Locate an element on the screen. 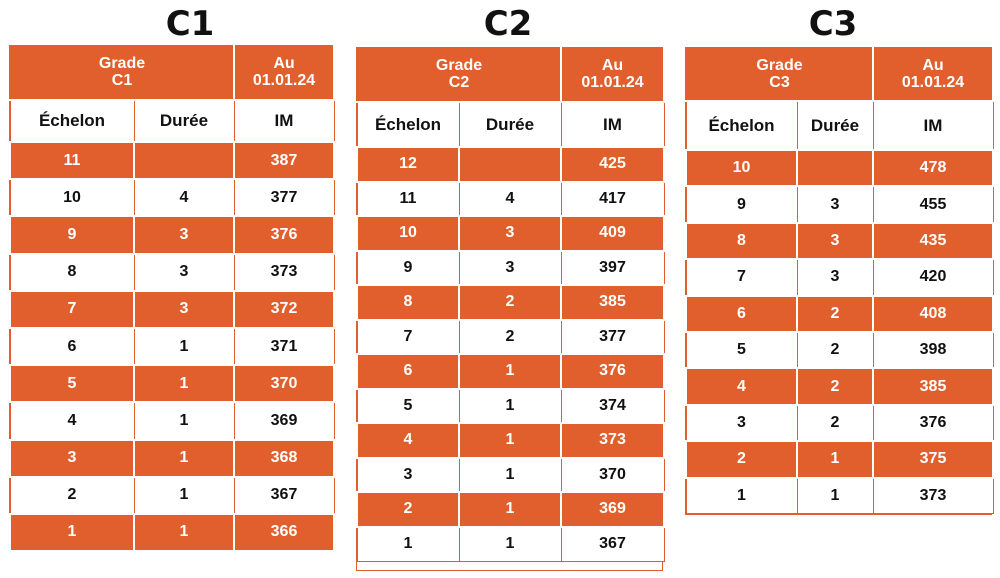  table-title-c1: C1 is located at coordinates (190, 24).